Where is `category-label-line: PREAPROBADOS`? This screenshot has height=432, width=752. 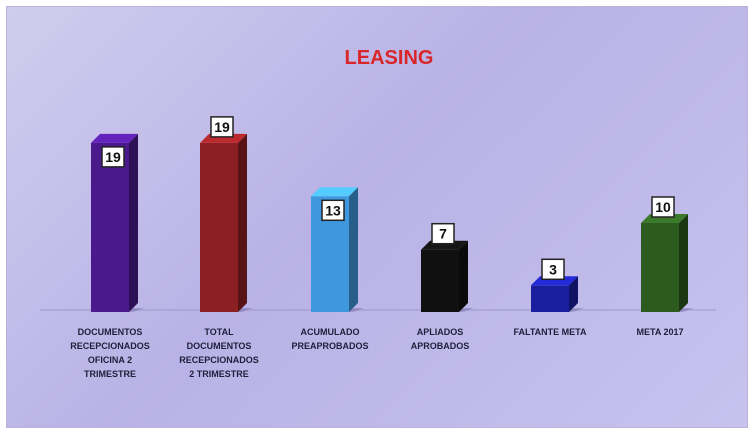
category-label-line: PREAPROBADOS is located at coordinates (329, 346).